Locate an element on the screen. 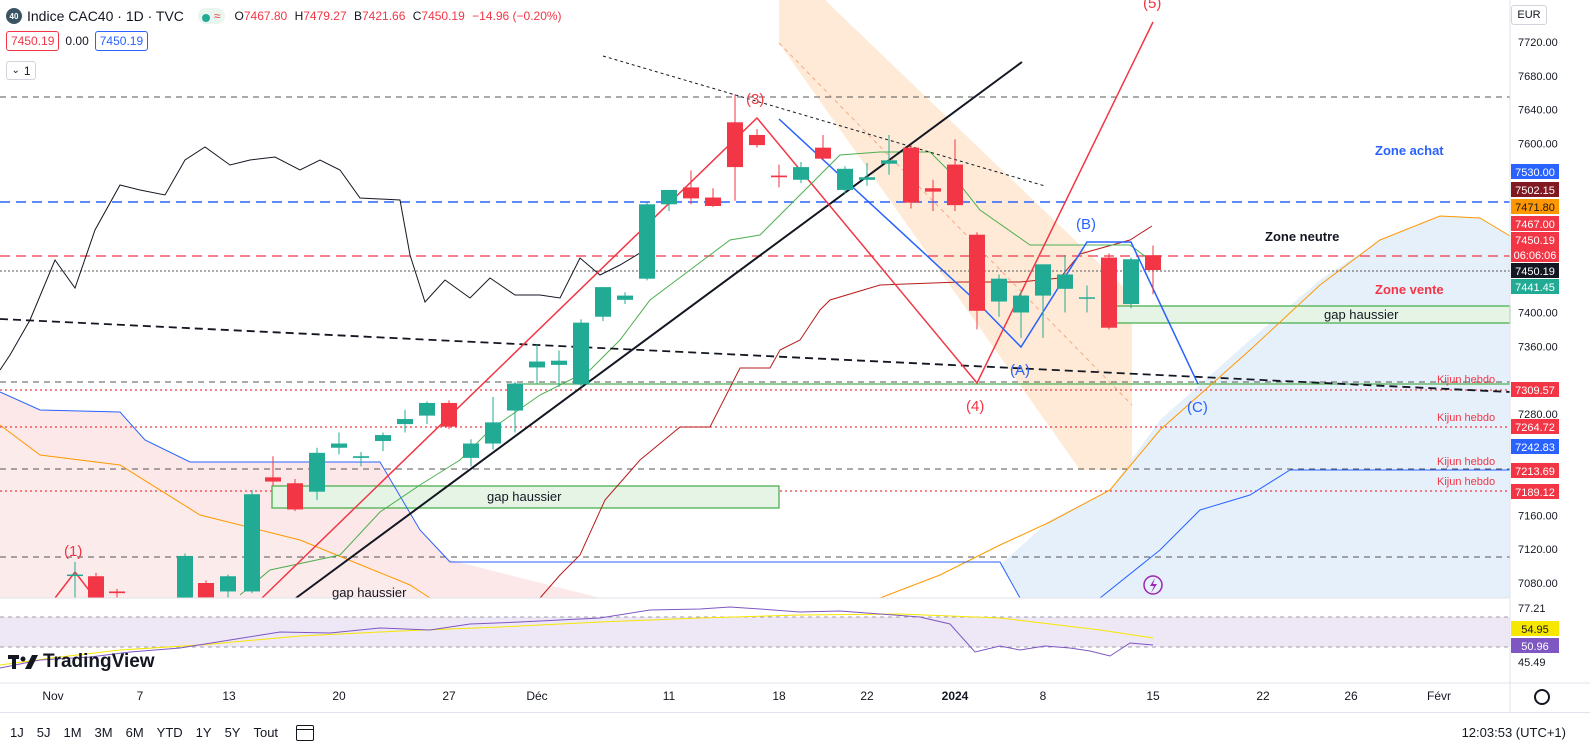 The image size is (1590, 752). range-button: YTD is located at coordinates (169, 732).